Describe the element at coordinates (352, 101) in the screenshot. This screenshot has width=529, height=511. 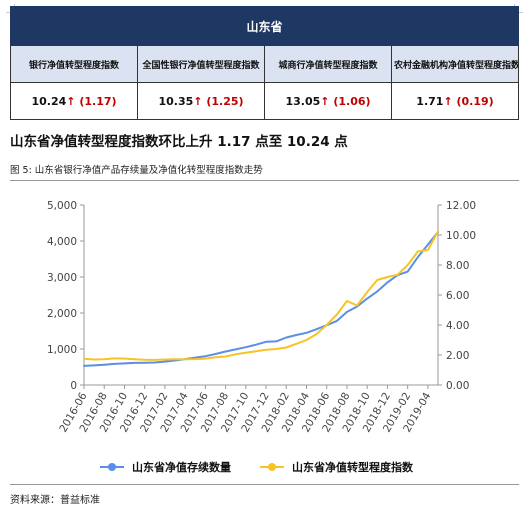
I see `index-change: (1.06)` at that location.